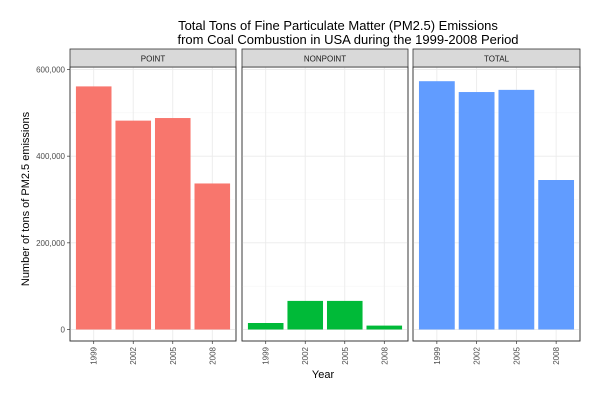 The height and width of the screenshot is (400, 600). Describe the element at coordinates (436, 205) in the screenshot. I see `bar-total-1999` at that location.